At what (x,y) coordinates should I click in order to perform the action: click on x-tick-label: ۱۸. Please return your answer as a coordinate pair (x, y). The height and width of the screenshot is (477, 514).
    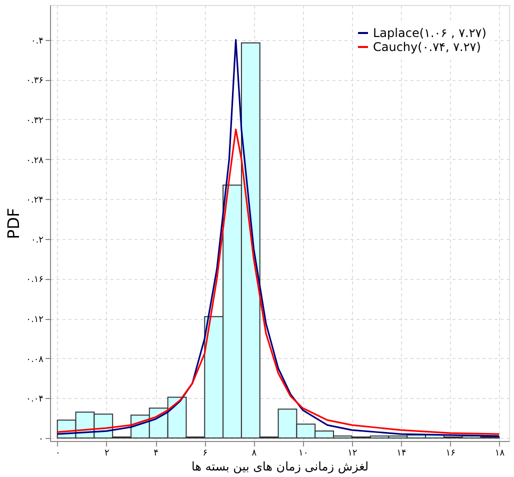
    Looking at the image, I should click on (499, 453).